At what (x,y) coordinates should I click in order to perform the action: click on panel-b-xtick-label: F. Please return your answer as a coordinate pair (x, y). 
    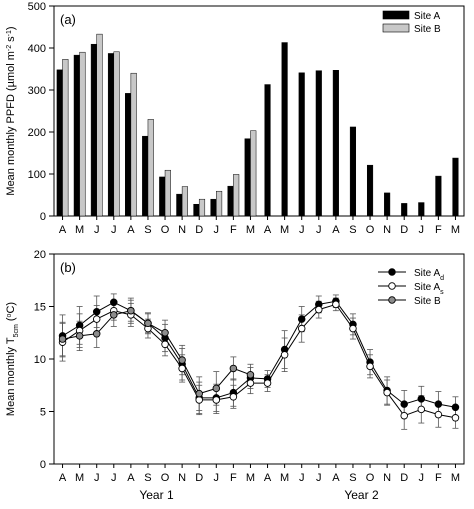
    Looking at the image, I should click on (233, 478).